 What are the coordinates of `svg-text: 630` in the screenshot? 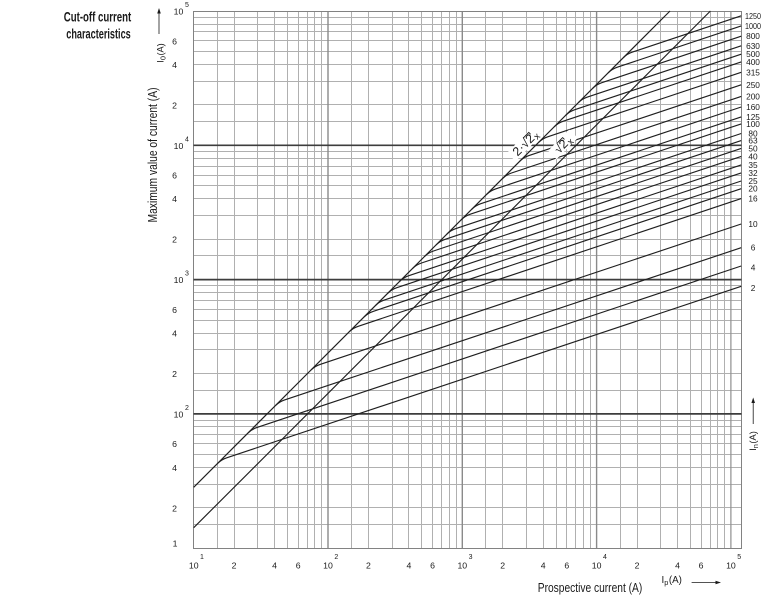 It's located at (753, 46).